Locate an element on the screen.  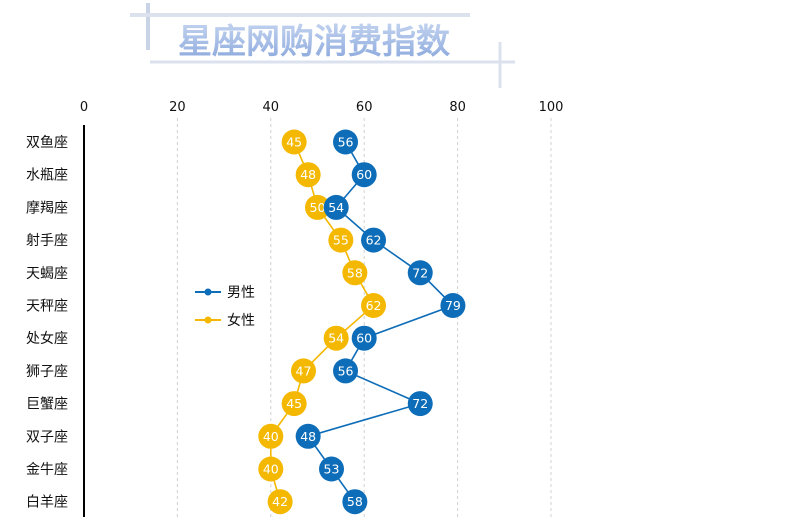
title-decoration is located at coordinates (322, 45).